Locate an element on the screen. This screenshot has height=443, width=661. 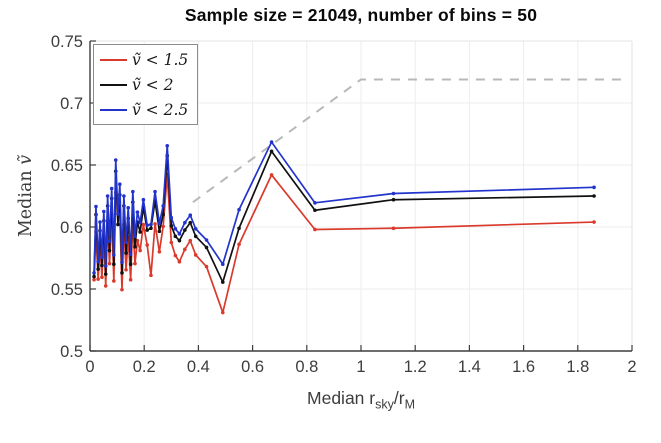
x-axis-label-text: Median r is located at coordinates (341, 398).